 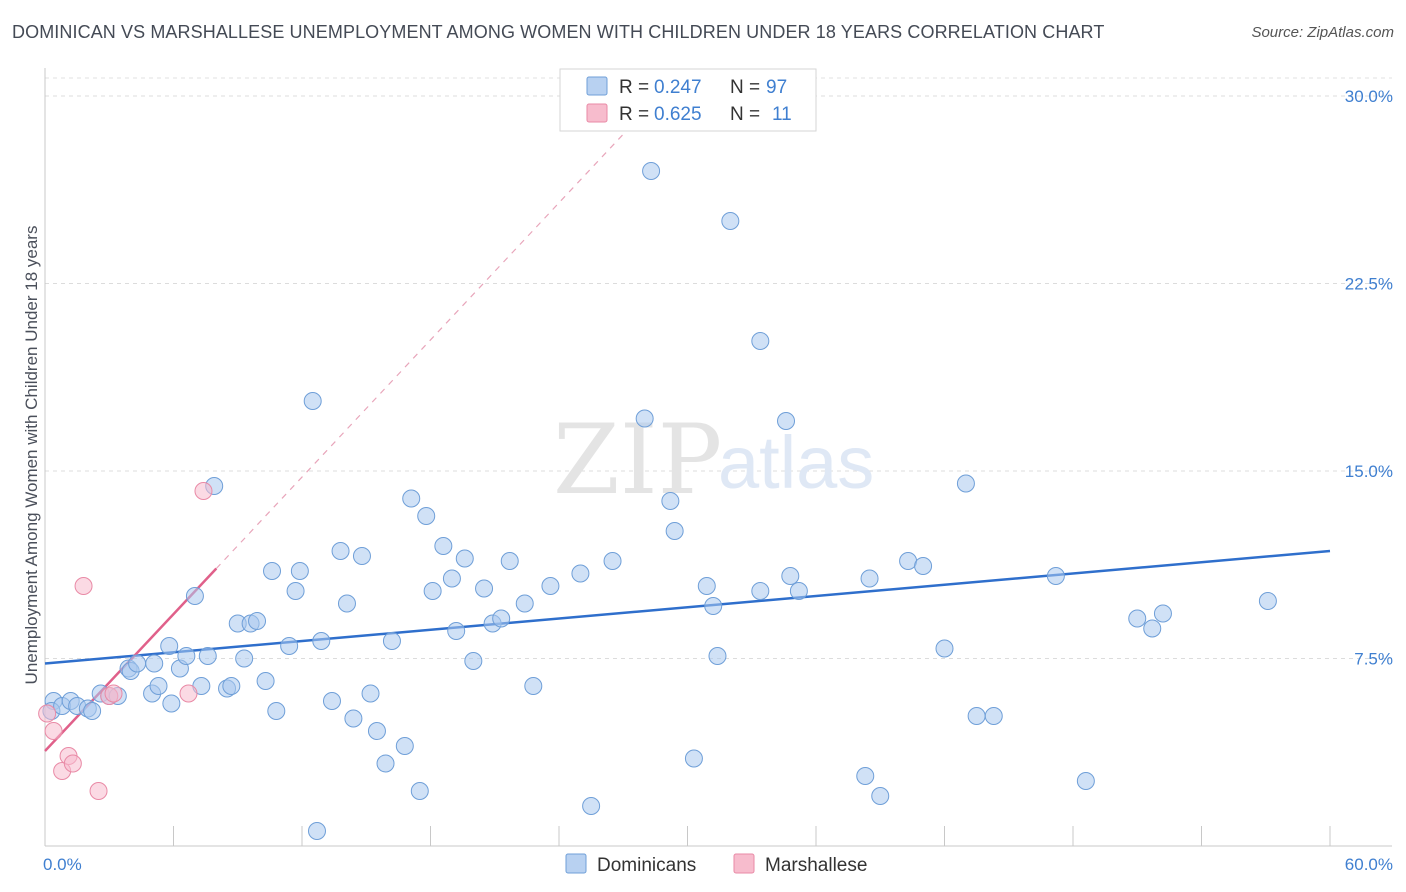 I want to click on legend-n-value-1: 97, so click(x=776, y=87).